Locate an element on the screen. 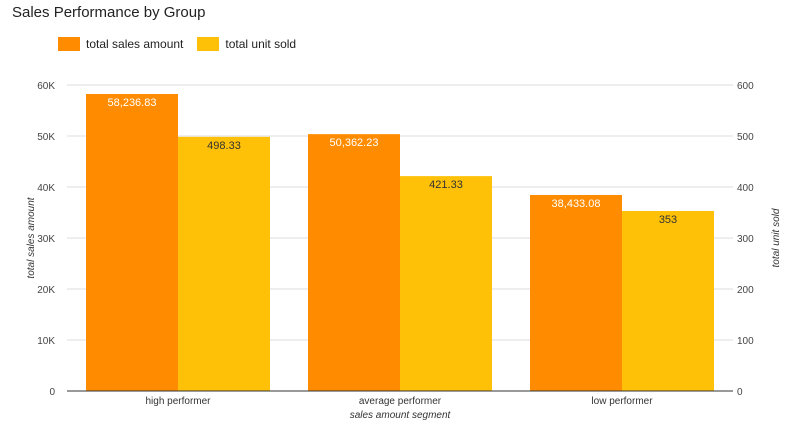 This screenshot has height=426, width=800. data-label-total-unit-sold: 353 is located at coordinates (668, 220).